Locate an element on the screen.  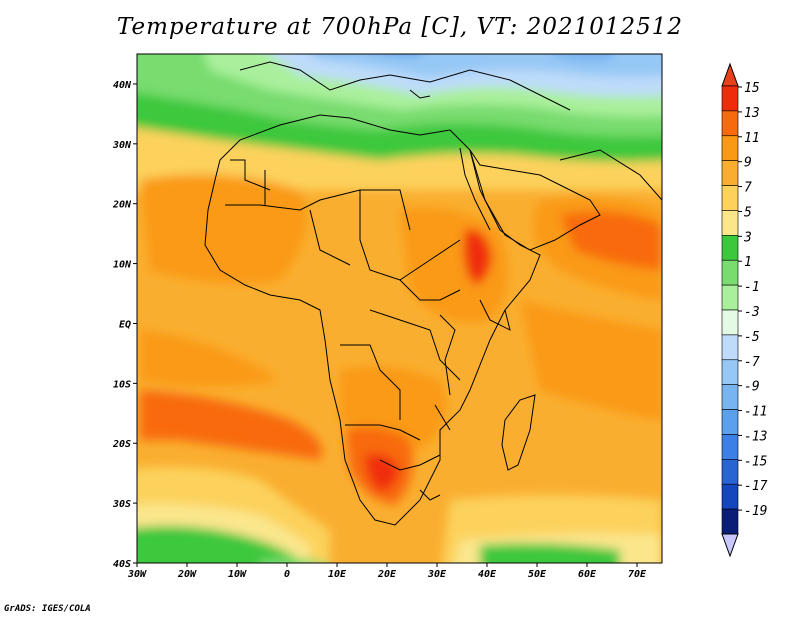
colorbar-level-label: 5 is located at coordinates (748, 212).